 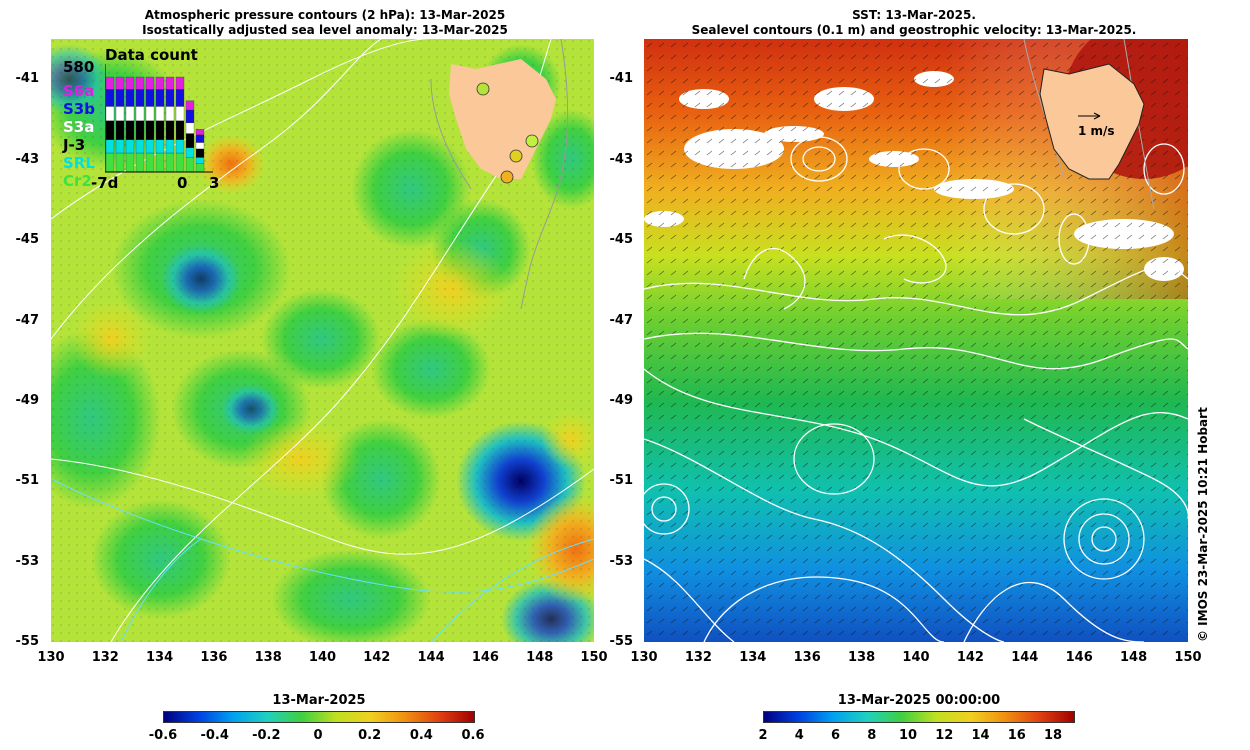 I want to click on colorbar-tick-label: 10, so click(x=908, y=735).